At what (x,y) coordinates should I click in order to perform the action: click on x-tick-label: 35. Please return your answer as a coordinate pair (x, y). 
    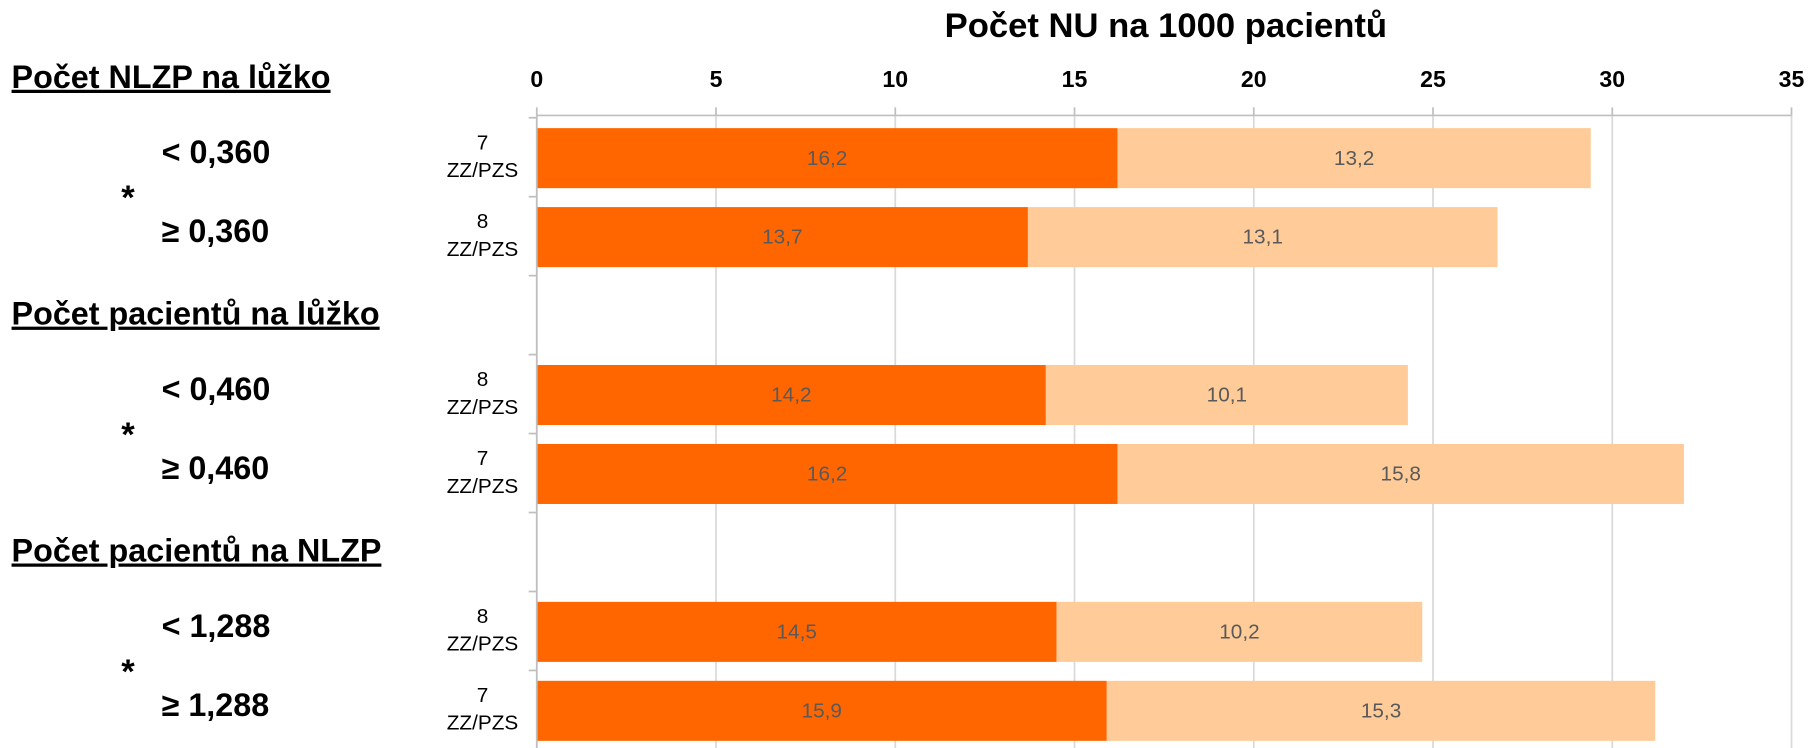
    Looking at the image, I should click on (1792, 79).